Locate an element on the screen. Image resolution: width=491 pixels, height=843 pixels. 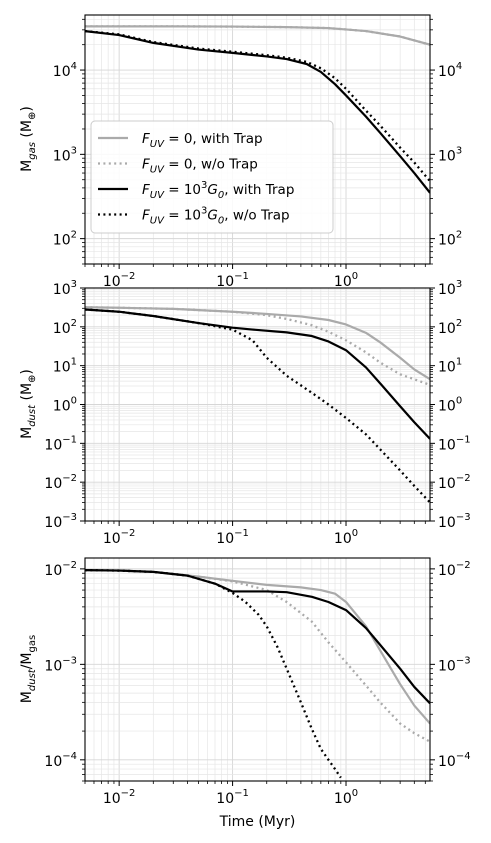
y-tick-label-right: 10⁴ is located at coordinates (450, 70).